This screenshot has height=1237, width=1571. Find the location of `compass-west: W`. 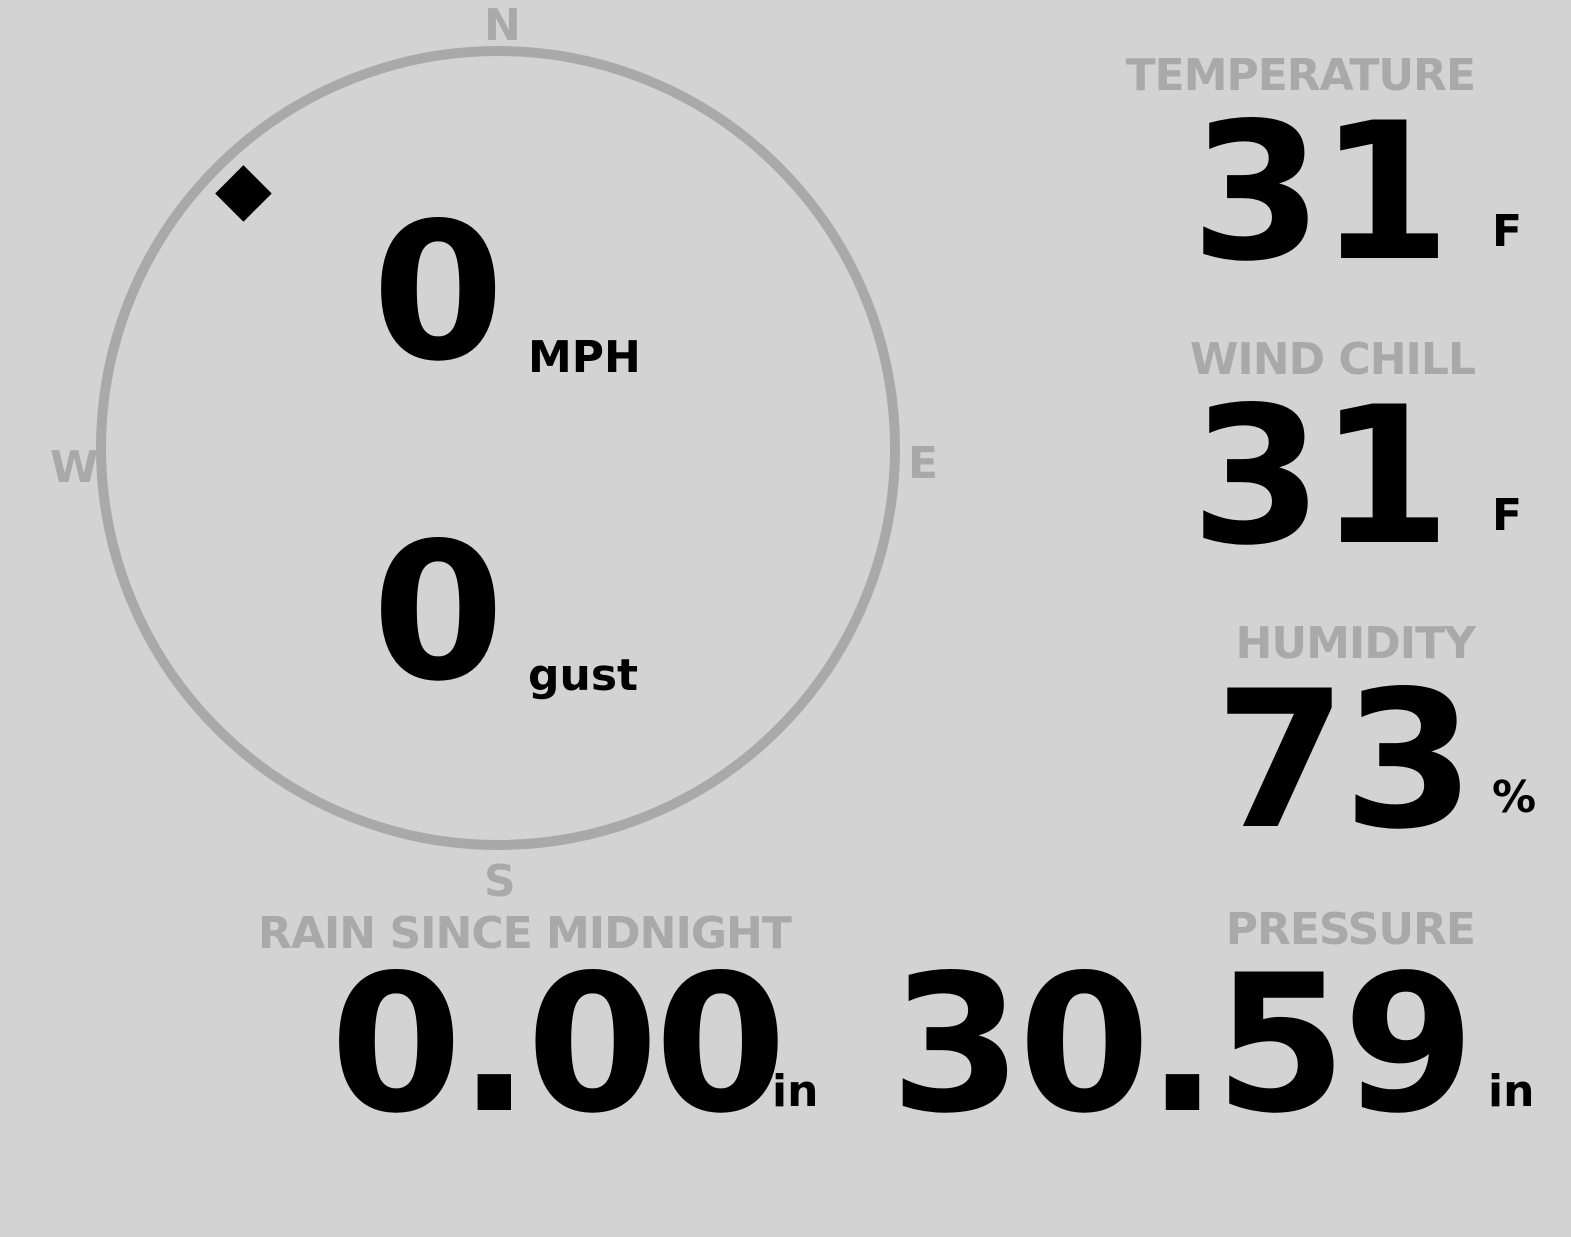

compass-west: W is located at coordinates (74, 467).